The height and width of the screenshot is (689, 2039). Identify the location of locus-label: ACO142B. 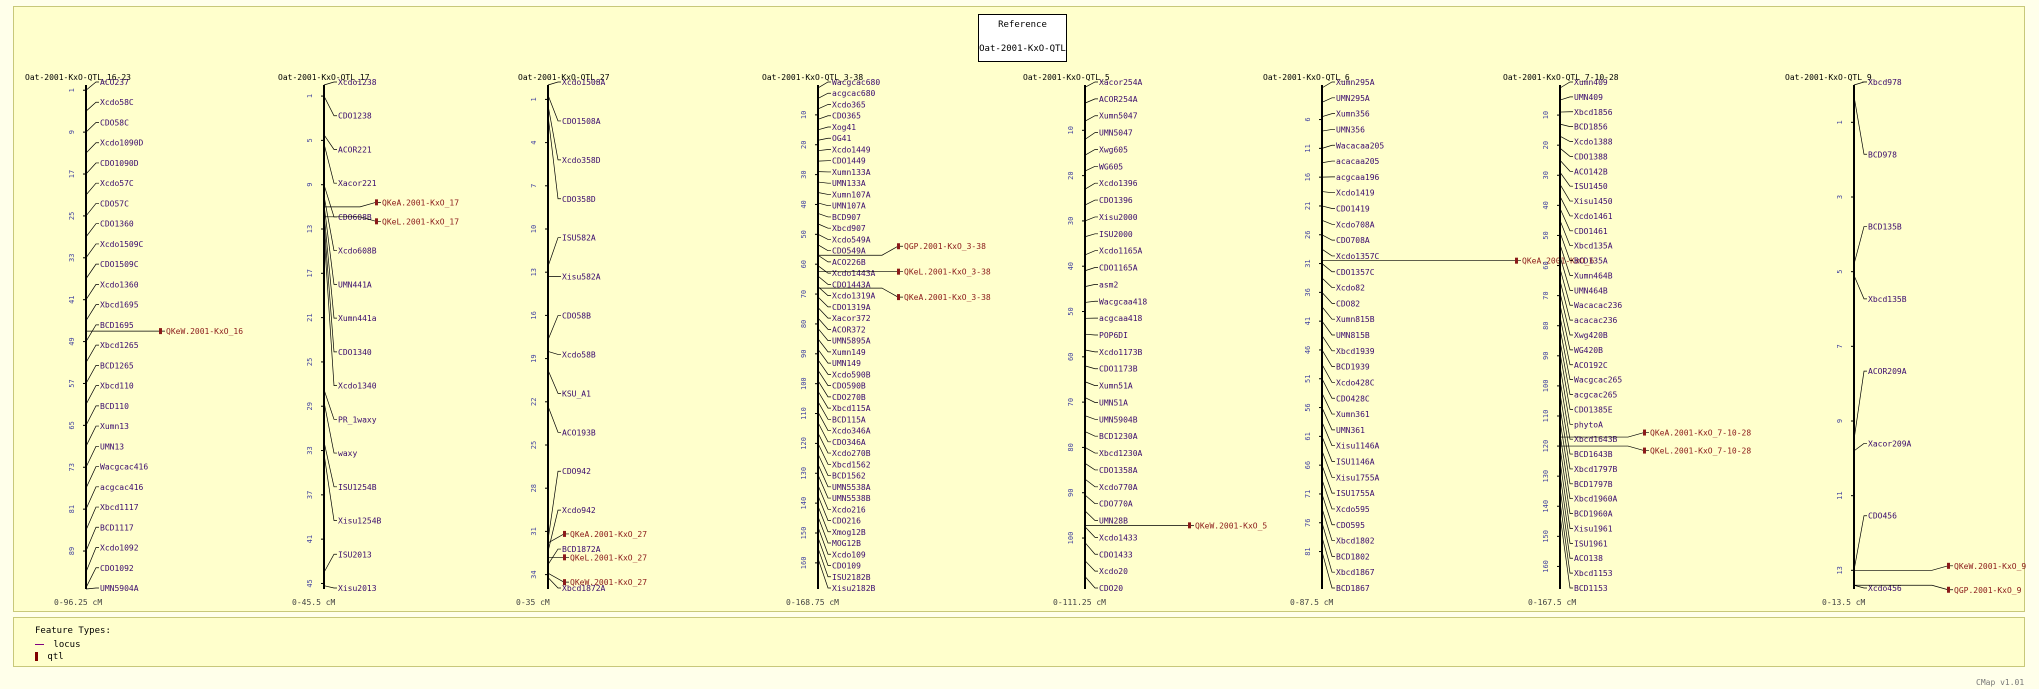
(1591, 171).